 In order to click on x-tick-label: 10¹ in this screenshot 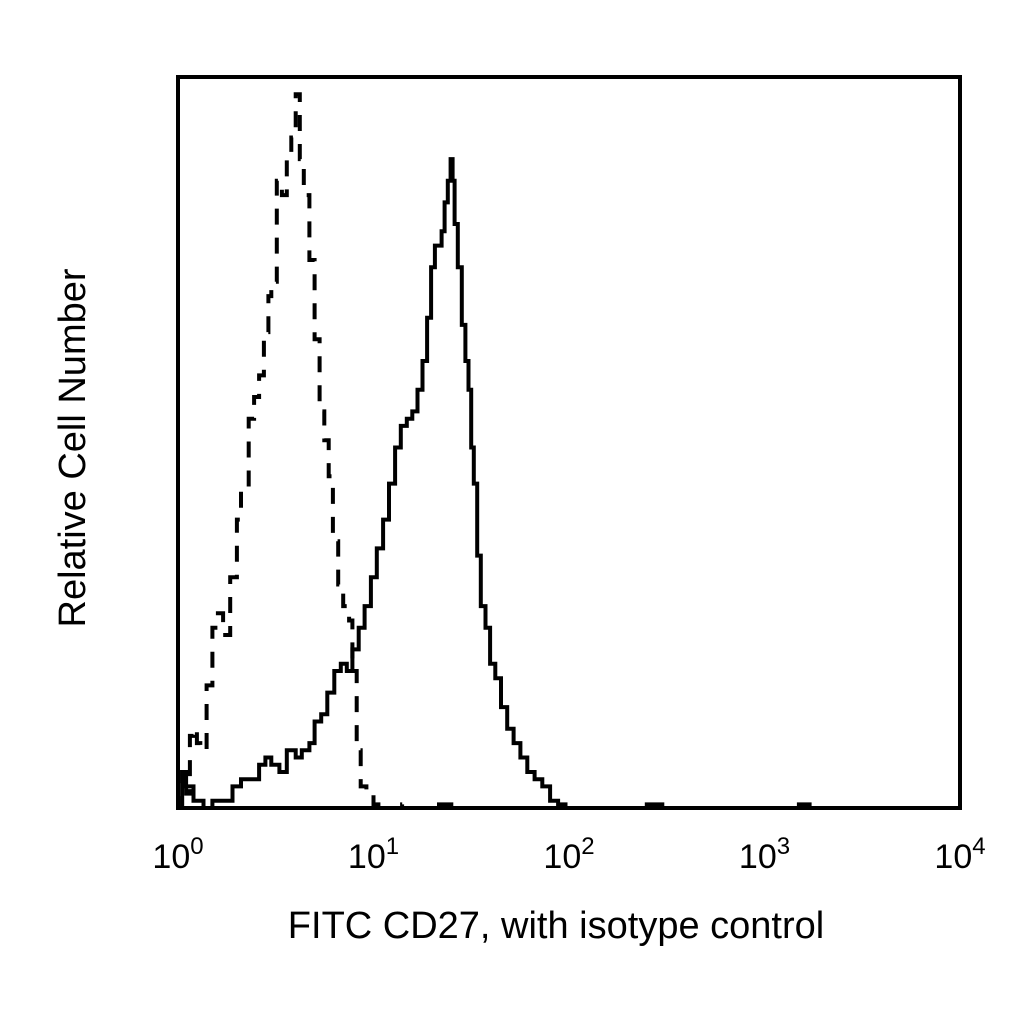, I will do `click(373, 854)`.